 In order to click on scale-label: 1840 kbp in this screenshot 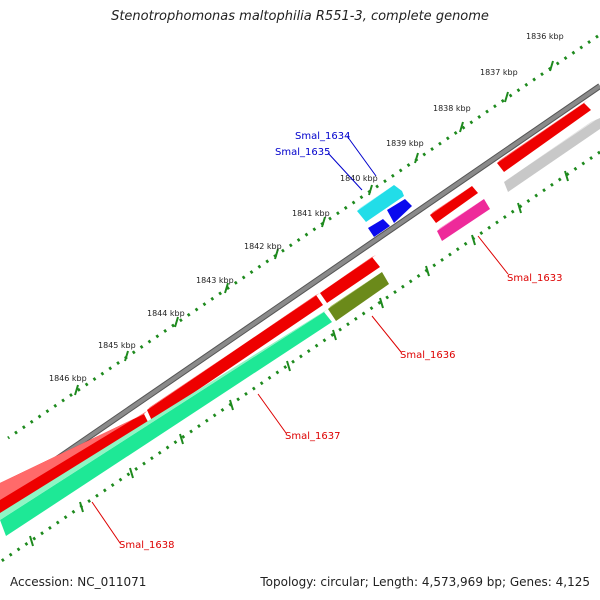, I will do `click(359, 178)`.